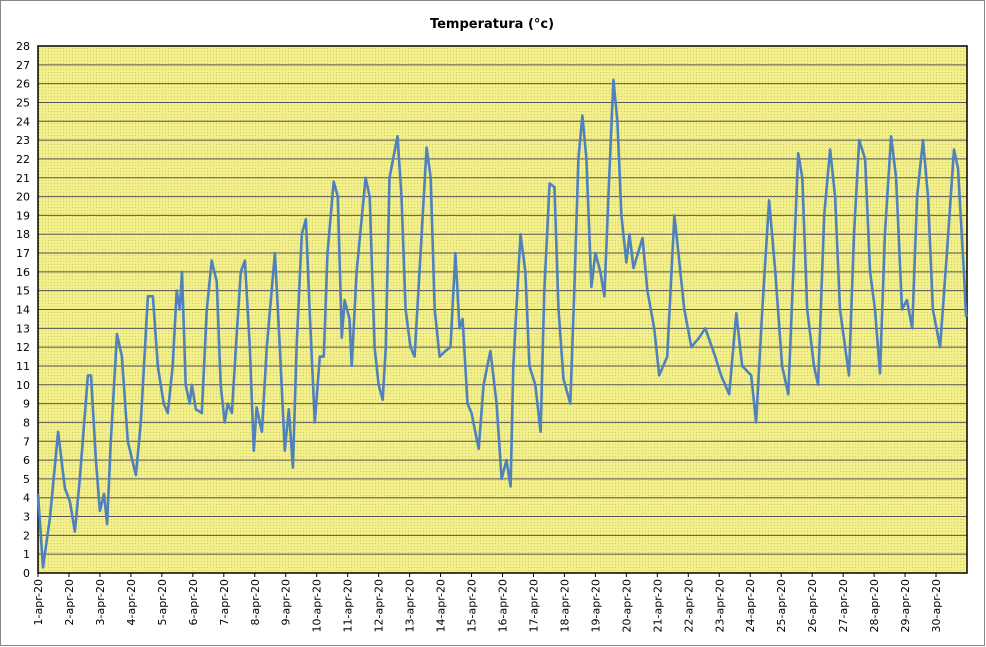  Describe the element at coordinates (441, 605) in the screenshot. I see `x-tick-label: 14-apr-20` at that location.